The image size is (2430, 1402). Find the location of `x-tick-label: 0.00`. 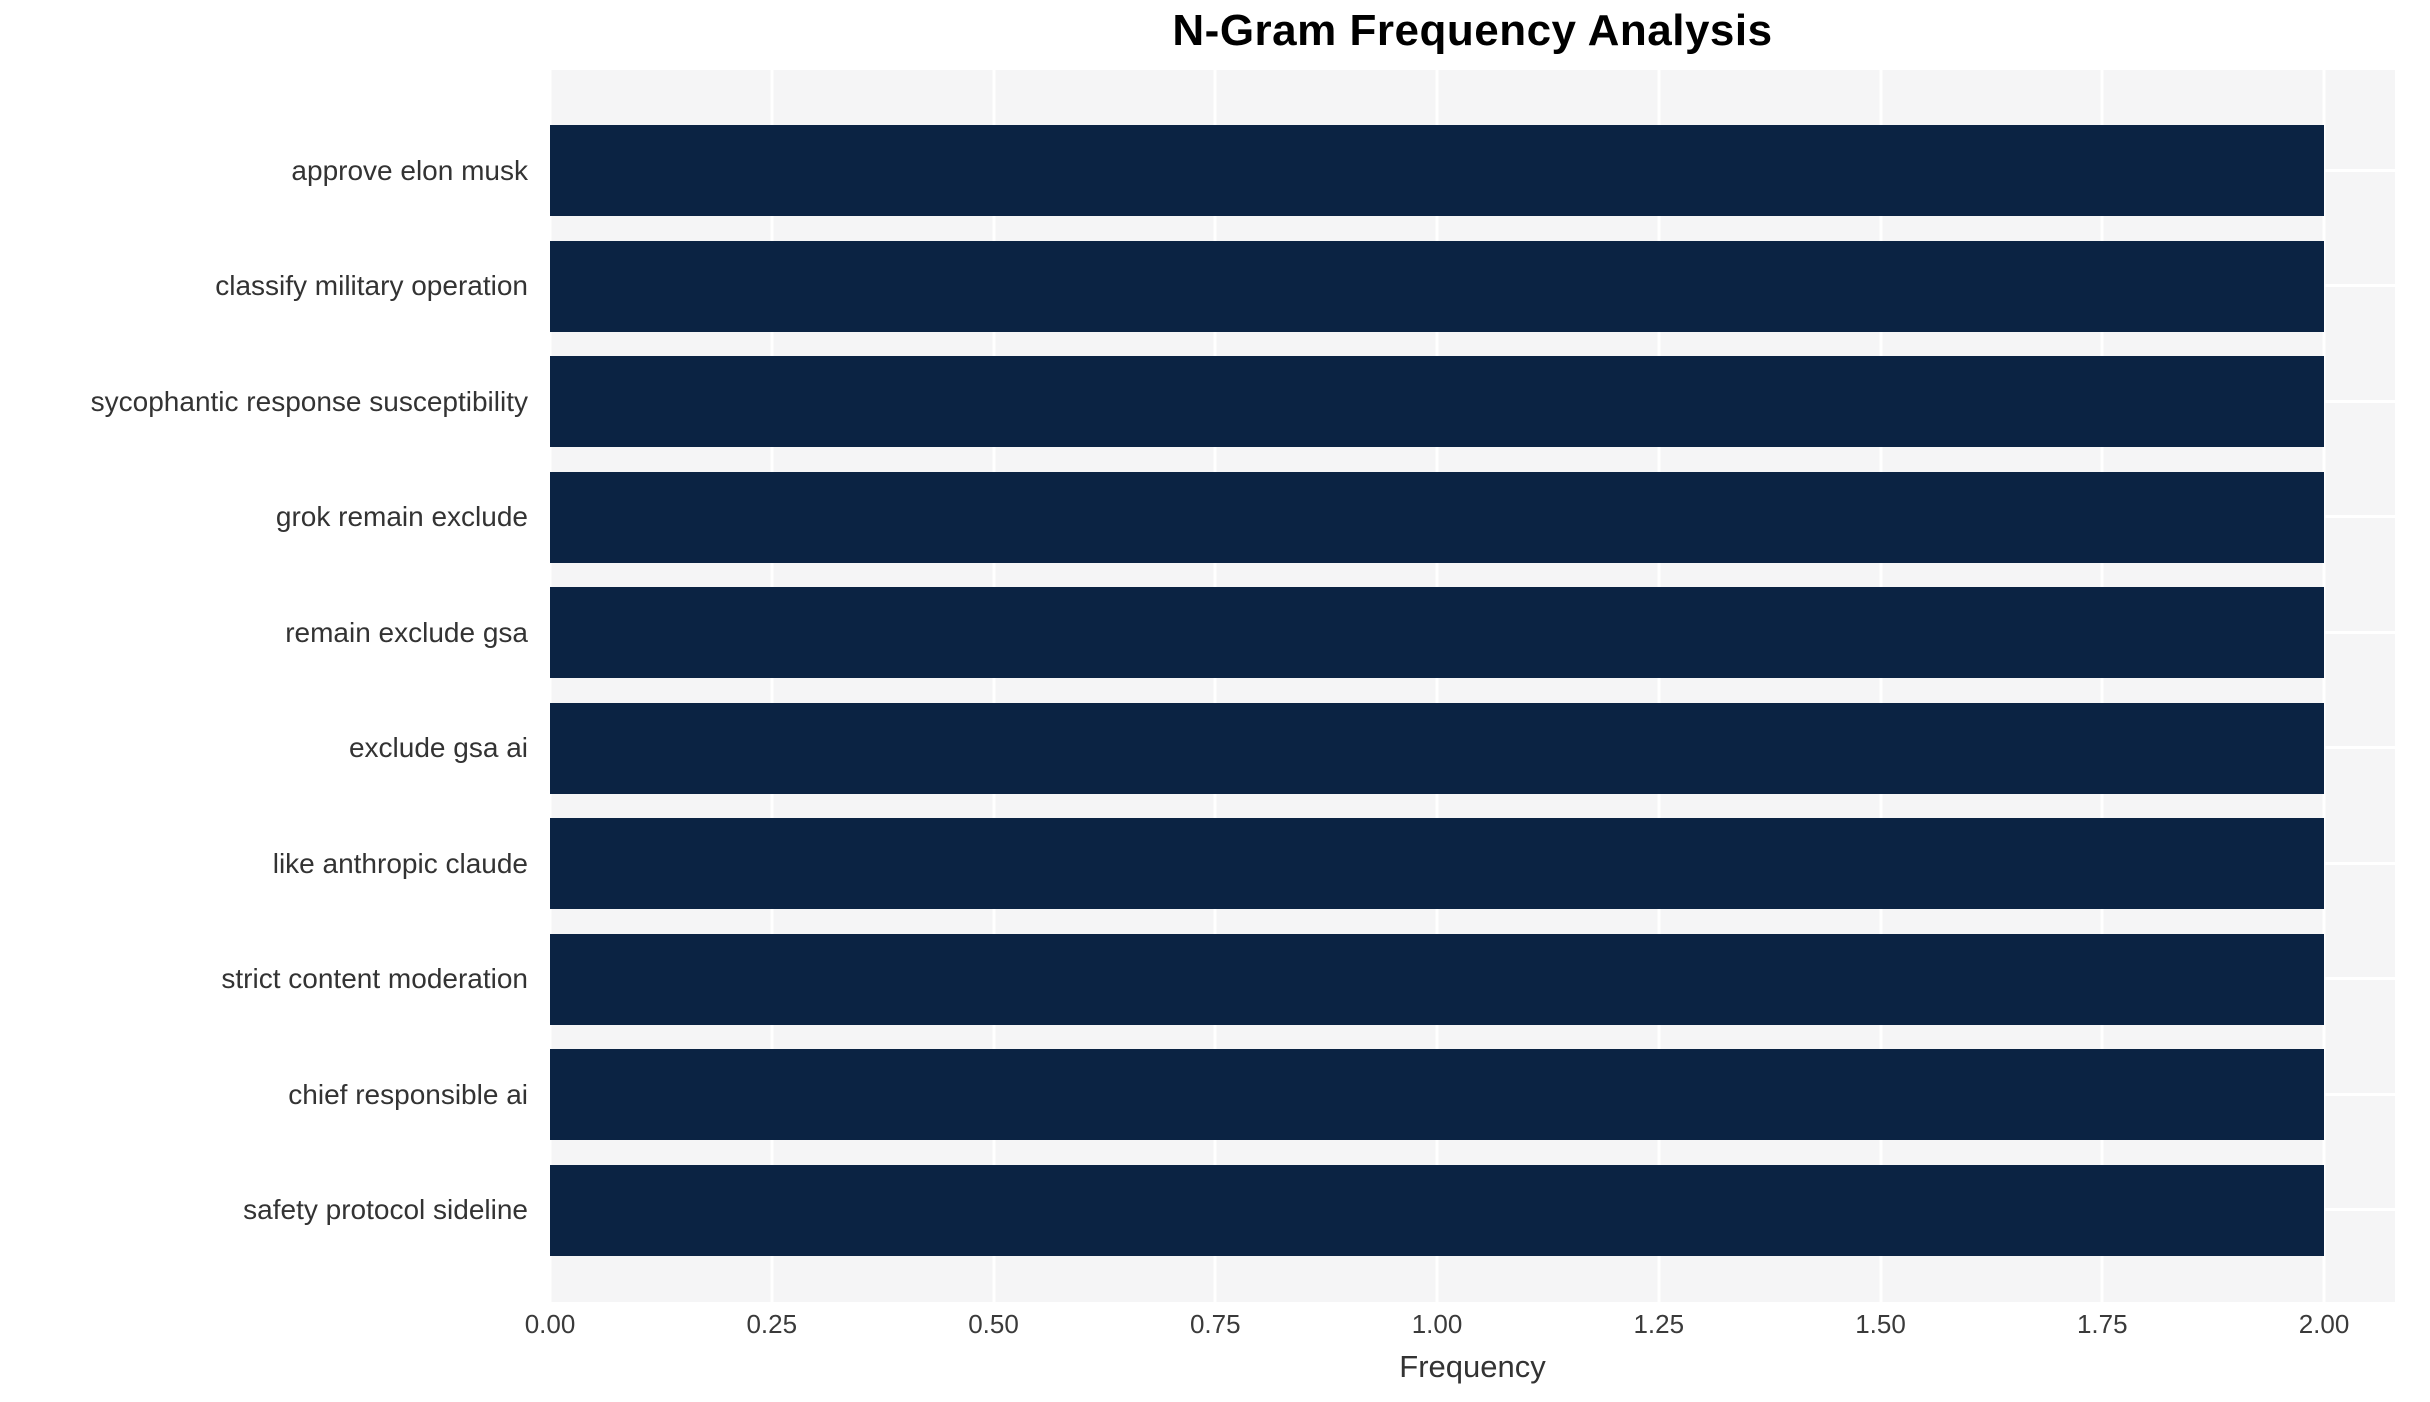

x-tick-label: 0.00 is located at coordinates (550, 1324).